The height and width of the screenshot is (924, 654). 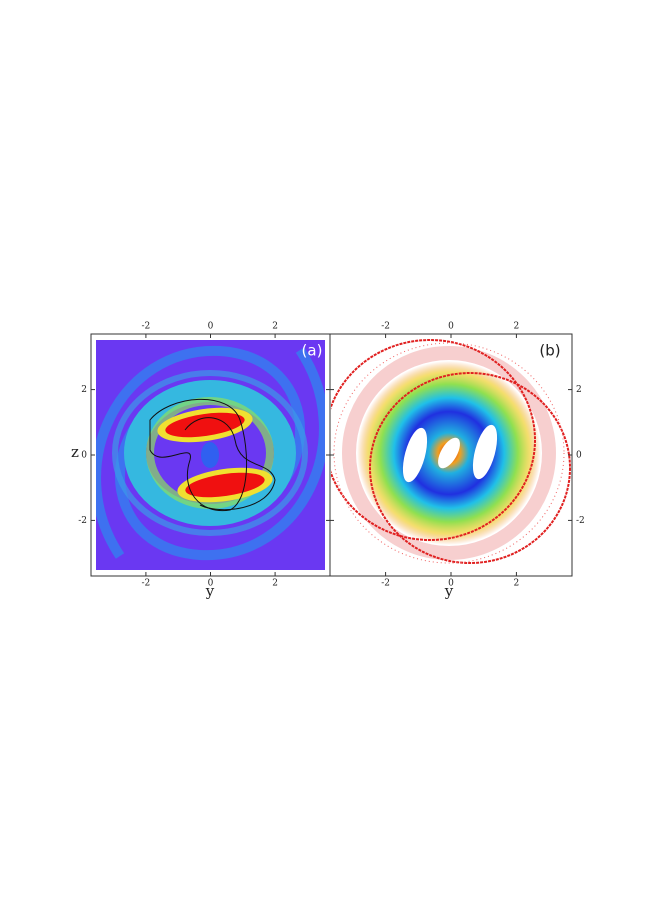 What do you see at coordinates (75, 452) in the screenshot?
I see `y-axis-label: z` at bounding box center [75, 452].